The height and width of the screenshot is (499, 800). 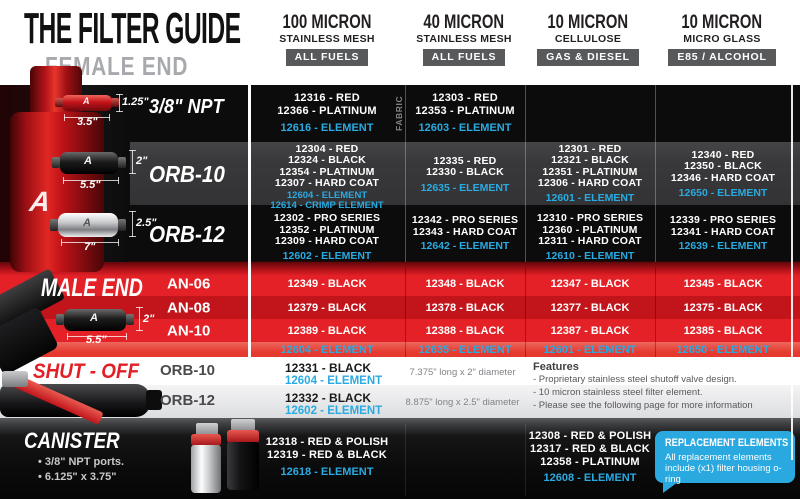 I want to click on part-number: 12377 - BLACK, so click(x=590, y=307).